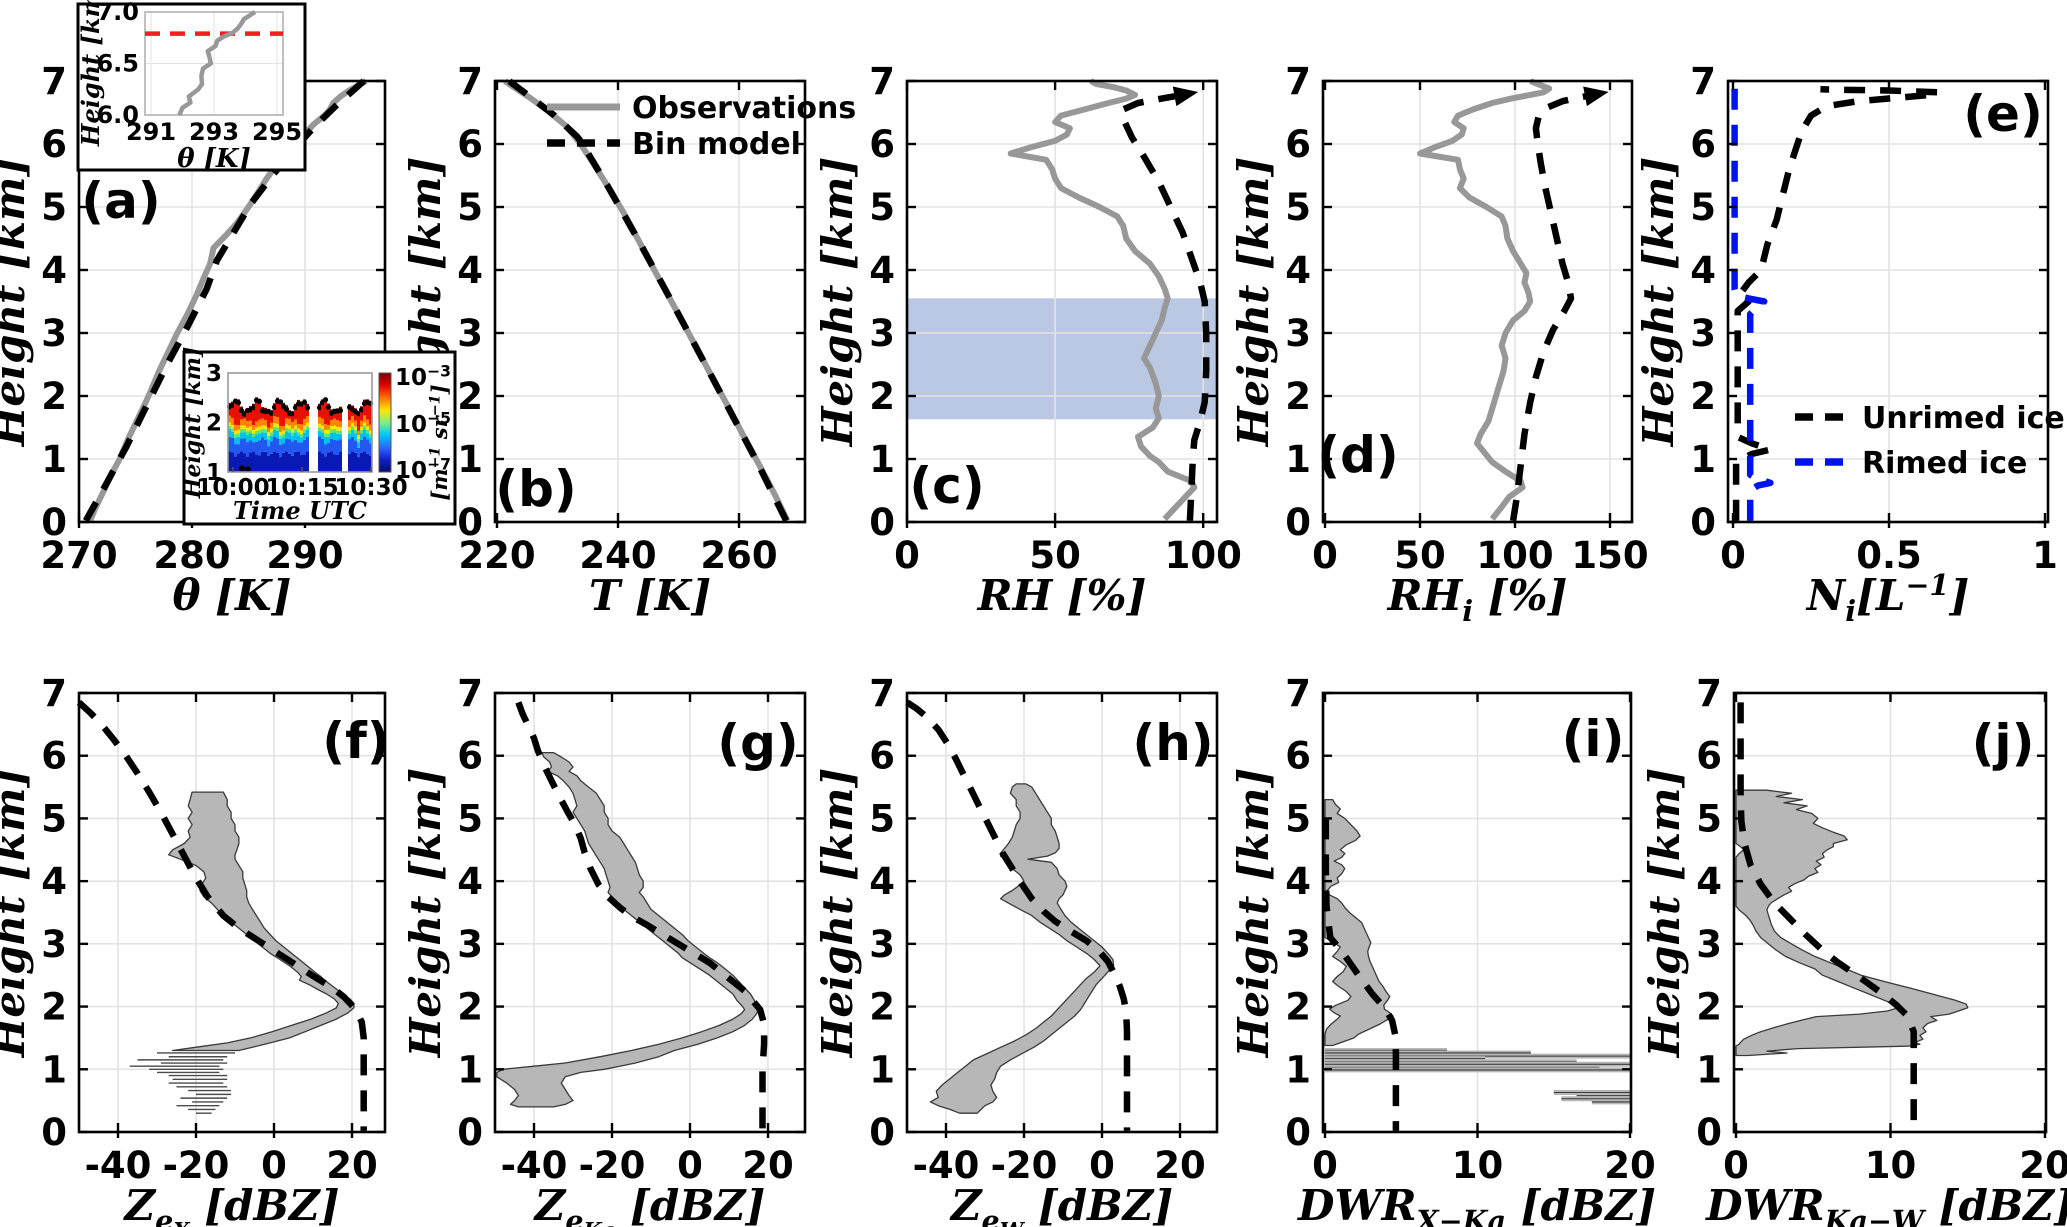 The width and height of the screenshot is (2067, 1227). What do you see at coordinates (2003, 743) in the screenshot?
I see `panel-j-letter: (j)` at bounding box center [2003, 743].